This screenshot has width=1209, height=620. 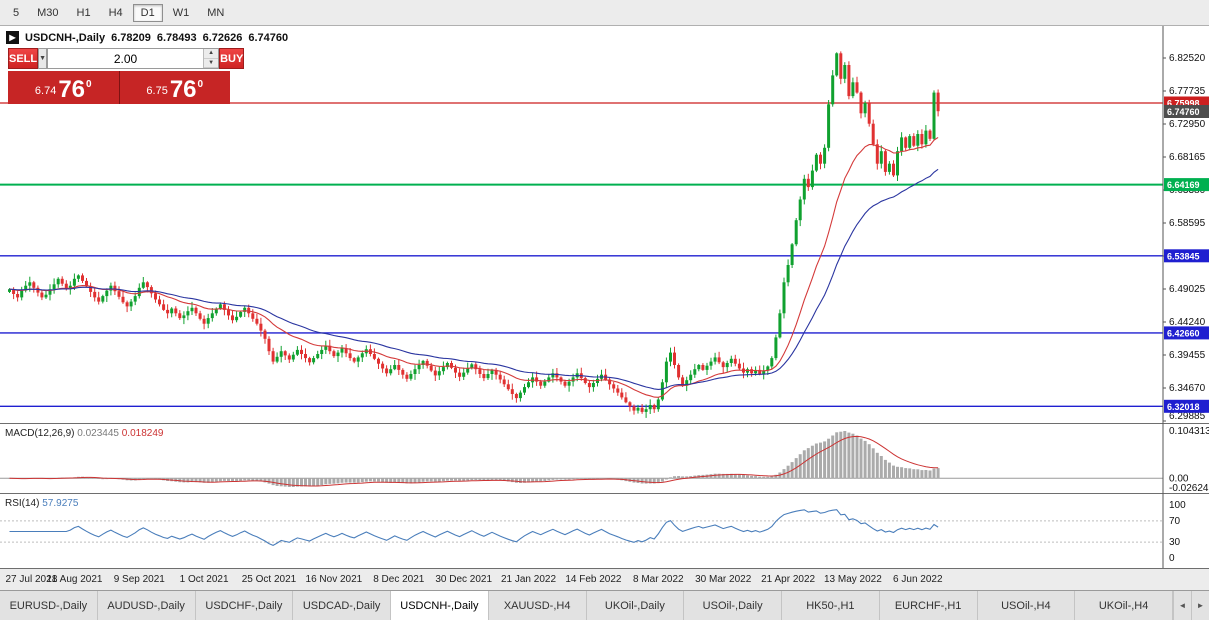 What do you see at coordinates (72, 90) in the screenshot?
I see `sell-price-big: 76` at bounding box center [72, 90].